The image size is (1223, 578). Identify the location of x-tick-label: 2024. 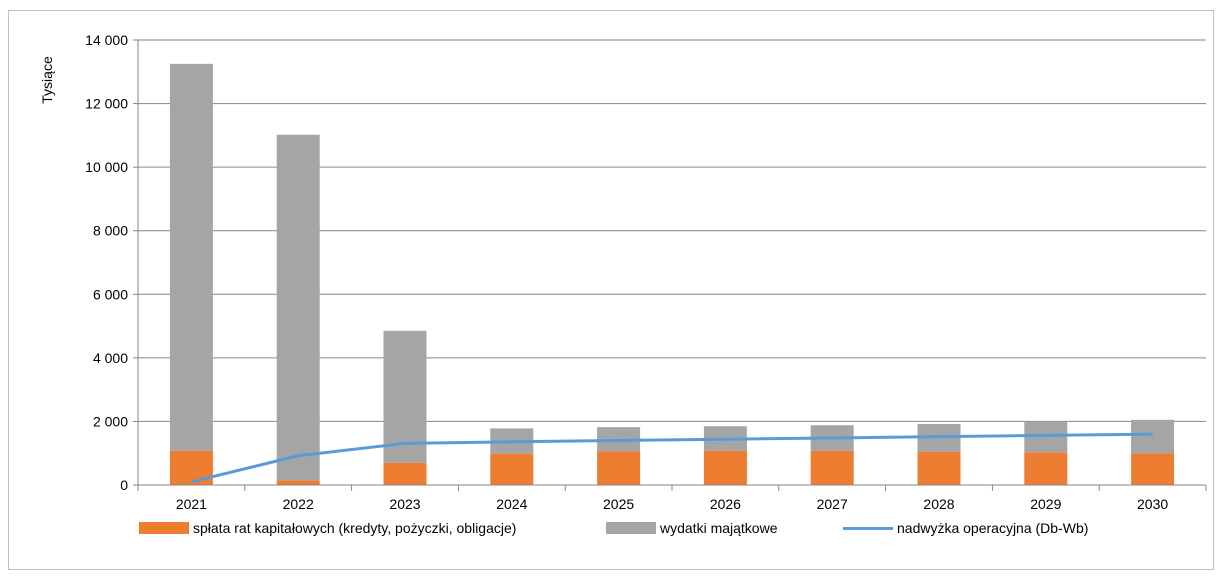
(511, 504).